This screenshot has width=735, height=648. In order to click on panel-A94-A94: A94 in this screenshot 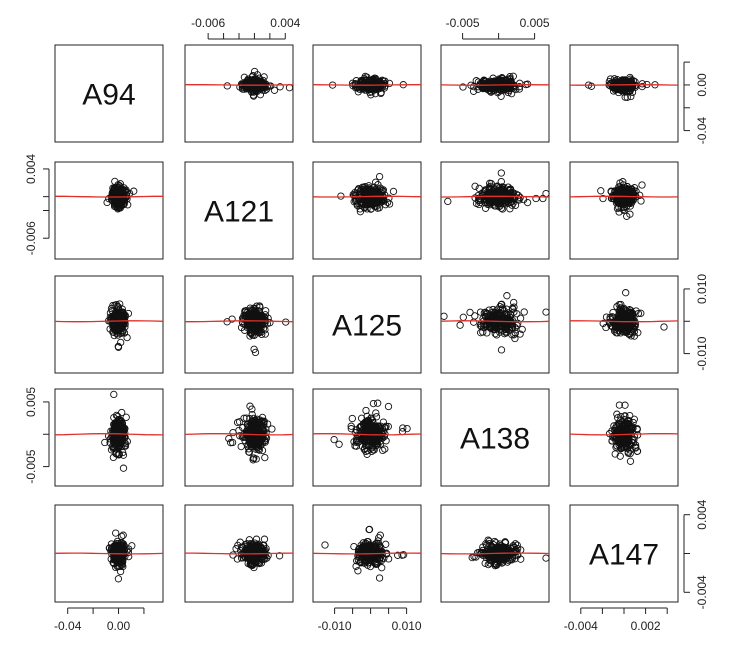, I will do `click(109, 93)`.